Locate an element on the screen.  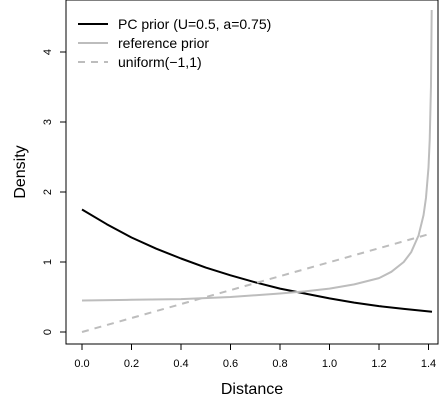
x-tick-label: 1.2 is located at coordinates (378, 364).